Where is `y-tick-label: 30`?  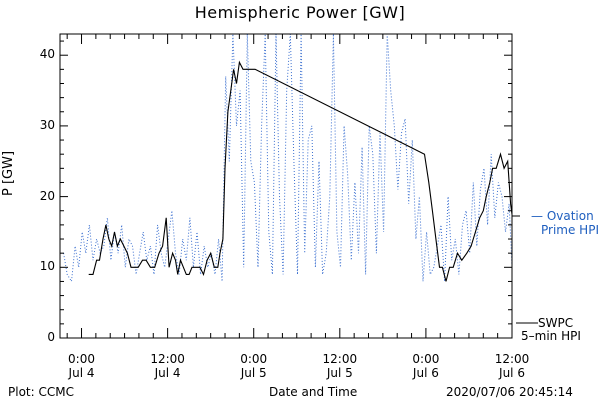
y-tick-label: 30 is located at coordinates (47, 124).